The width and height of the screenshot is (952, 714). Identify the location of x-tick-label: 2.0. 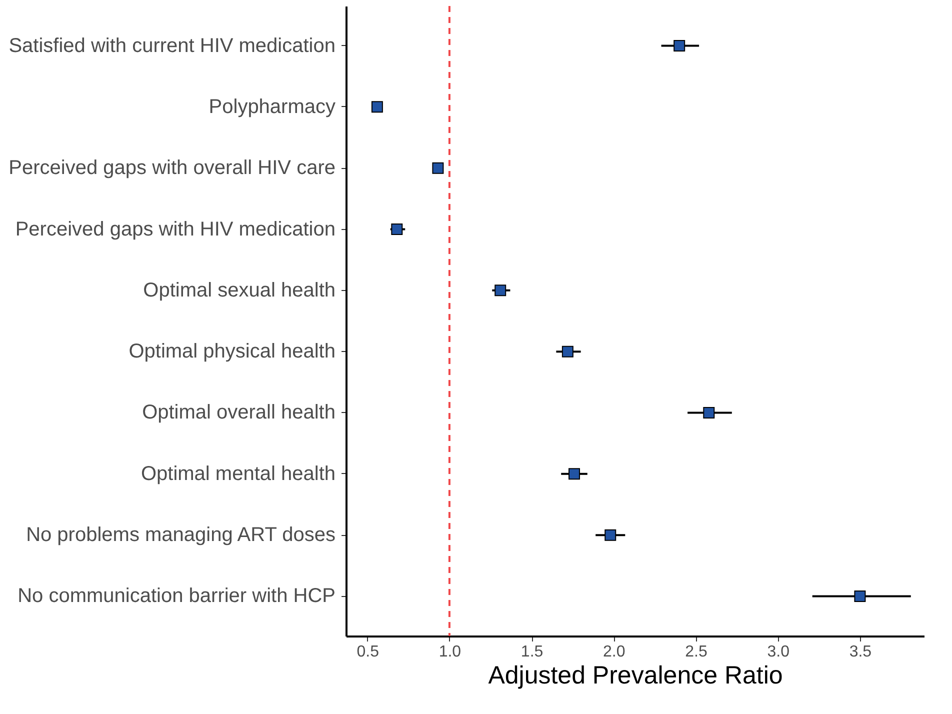
(614, 652).